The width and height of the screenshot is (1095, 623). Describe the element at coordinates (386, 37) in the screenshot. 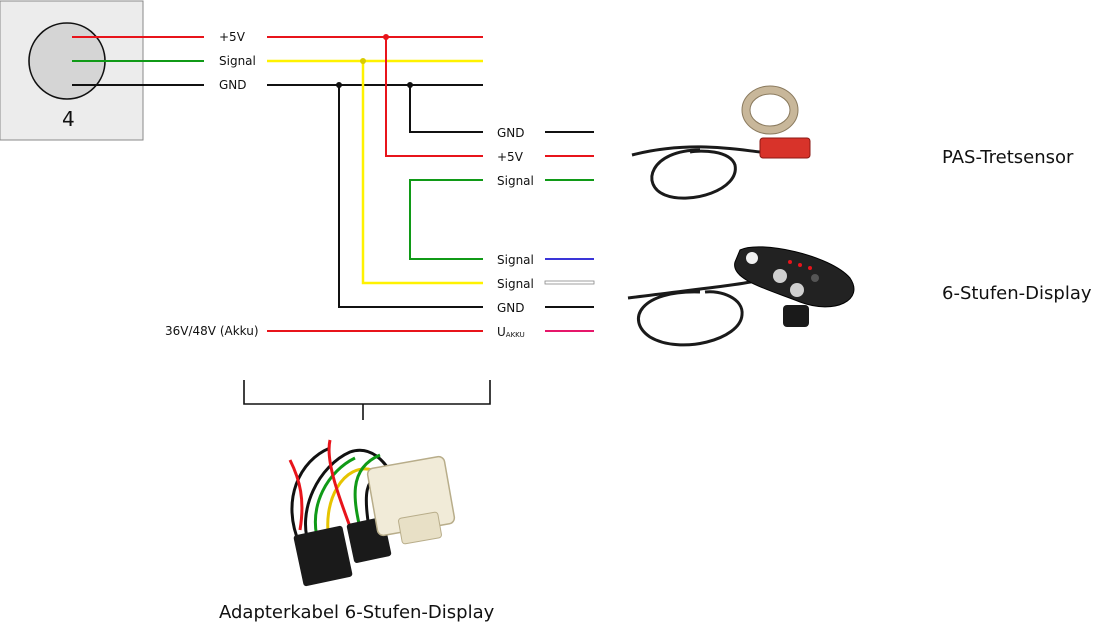

I see `junction-plus5v` at that location.